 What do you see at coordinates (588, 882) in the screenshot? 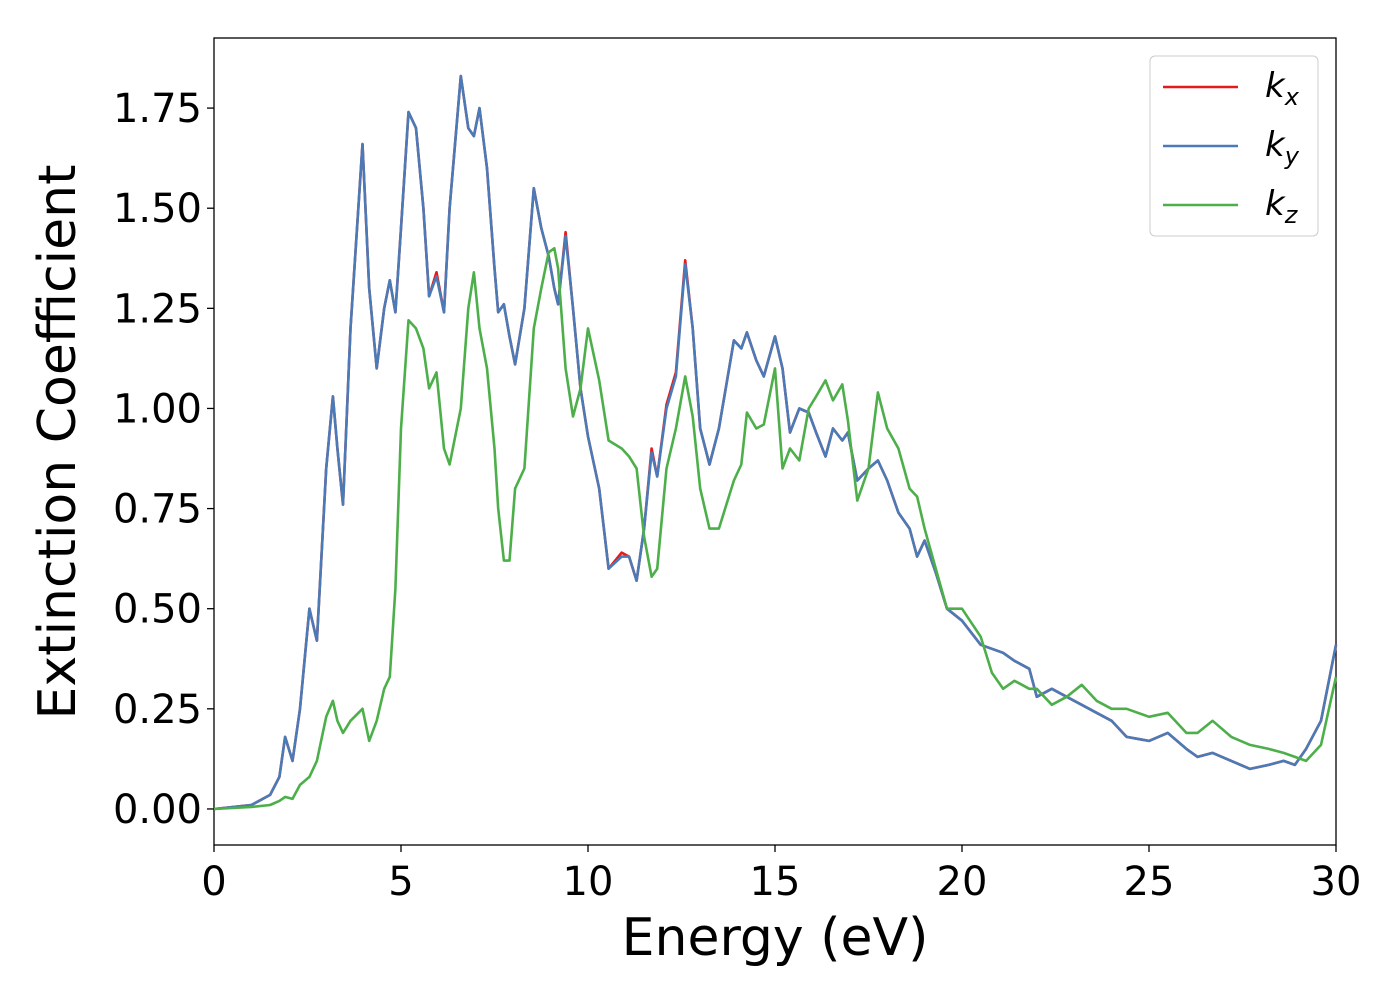
I see `x-tick-label: 10` at bounding box center [588, 882].